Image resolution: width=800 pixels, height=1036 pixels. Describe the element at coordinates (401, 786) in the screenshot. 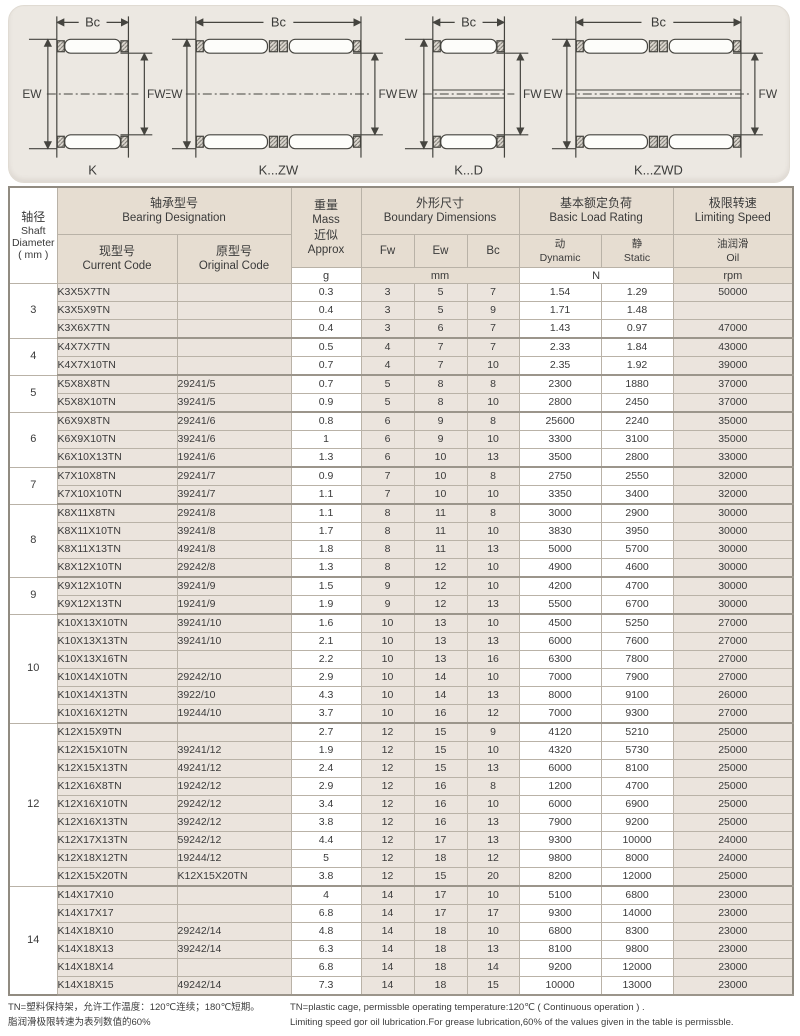

I see `table-row: K12X16X8TN 19242/12 2.9 12 16 8 1200 4700 25000` at that location.